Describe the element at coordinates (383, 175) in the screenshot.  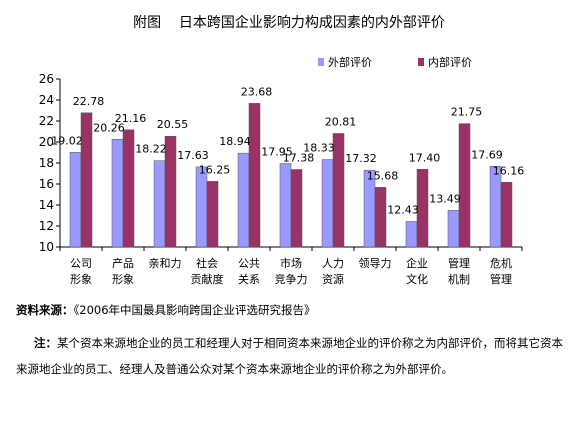
I see `data-label-internal: 15.68` at that location.